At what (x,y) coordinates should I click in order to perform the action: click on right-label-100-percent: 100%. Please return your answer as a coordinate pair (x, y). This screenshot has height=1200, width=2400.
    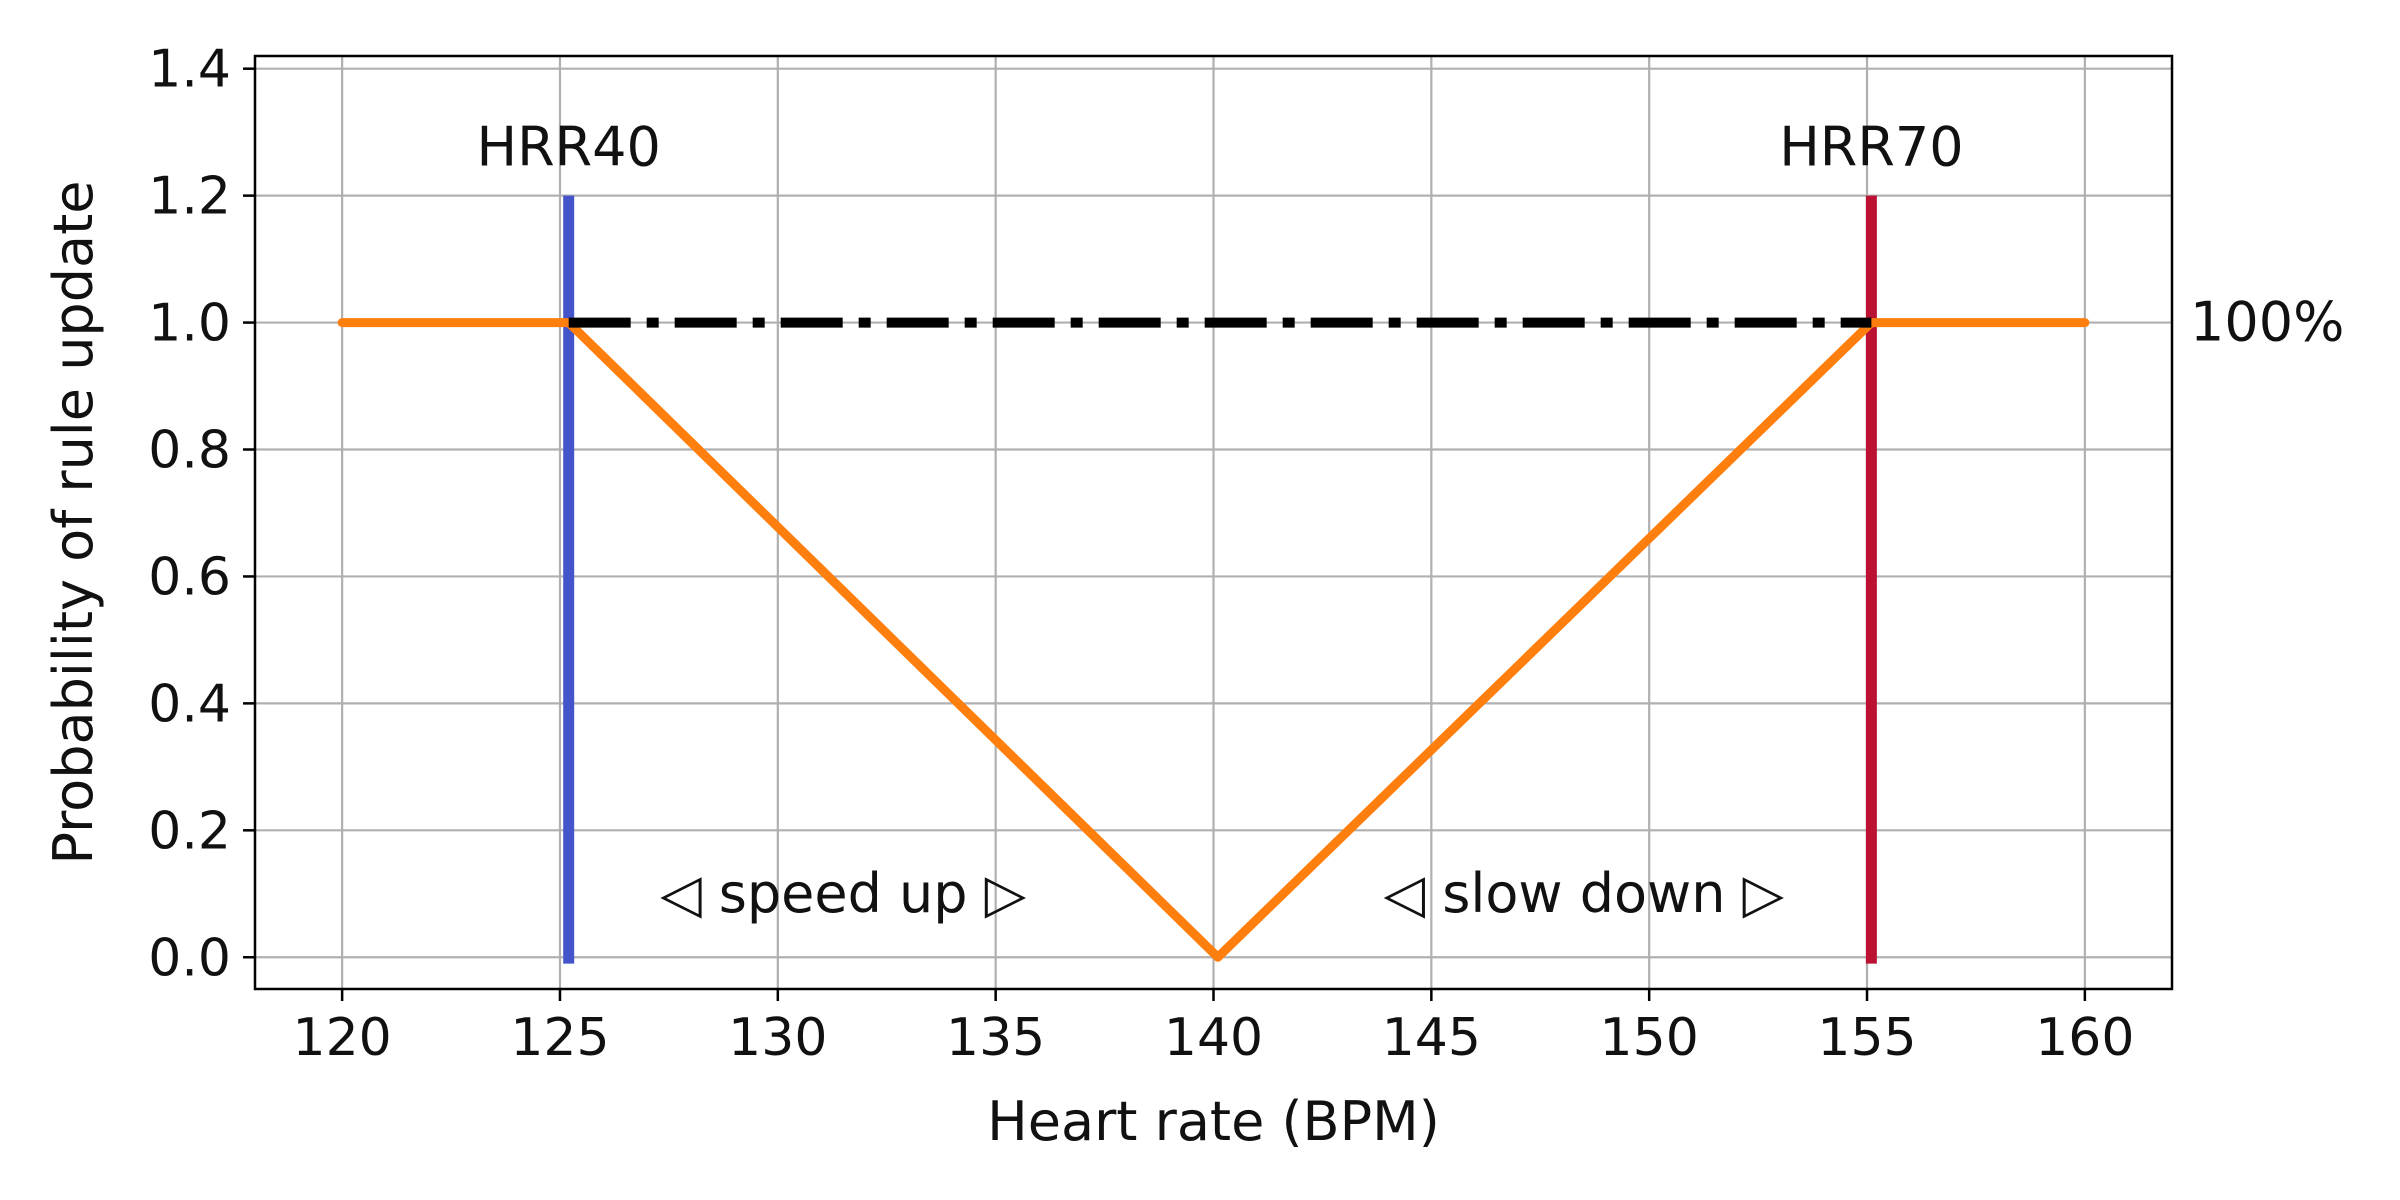
    Looking at the image, I should click on (2267, 322).